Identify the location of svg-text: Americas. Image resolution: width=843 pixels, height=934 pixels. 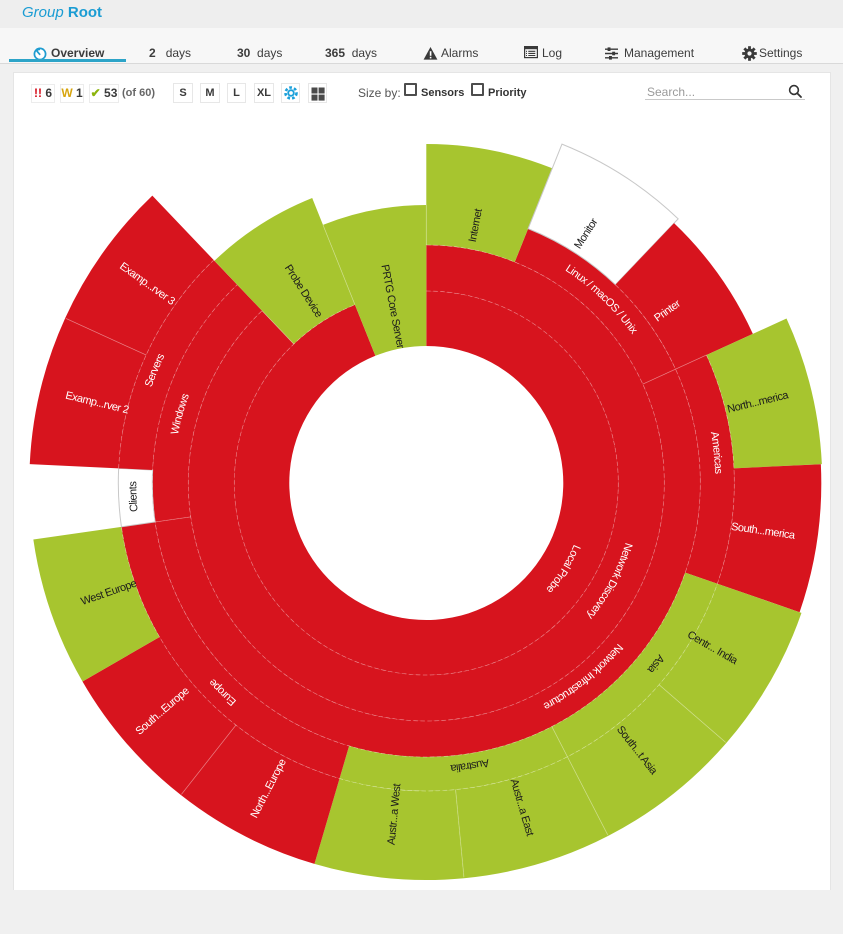
(716, 453).